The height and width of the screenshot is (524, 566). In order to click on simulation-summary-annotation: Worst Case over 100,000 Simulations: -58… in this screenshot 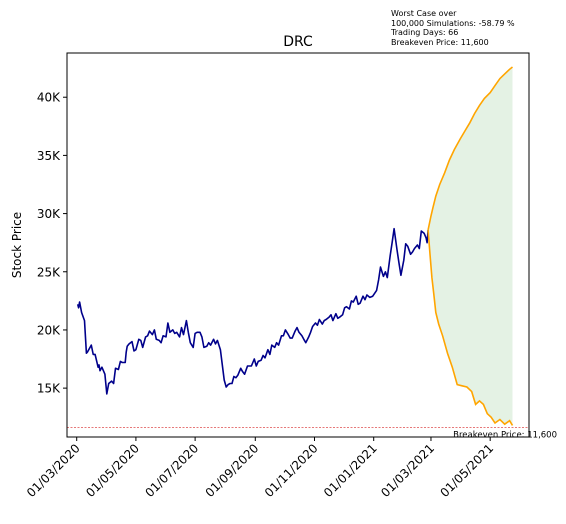, I will do `click(453, 28)`.